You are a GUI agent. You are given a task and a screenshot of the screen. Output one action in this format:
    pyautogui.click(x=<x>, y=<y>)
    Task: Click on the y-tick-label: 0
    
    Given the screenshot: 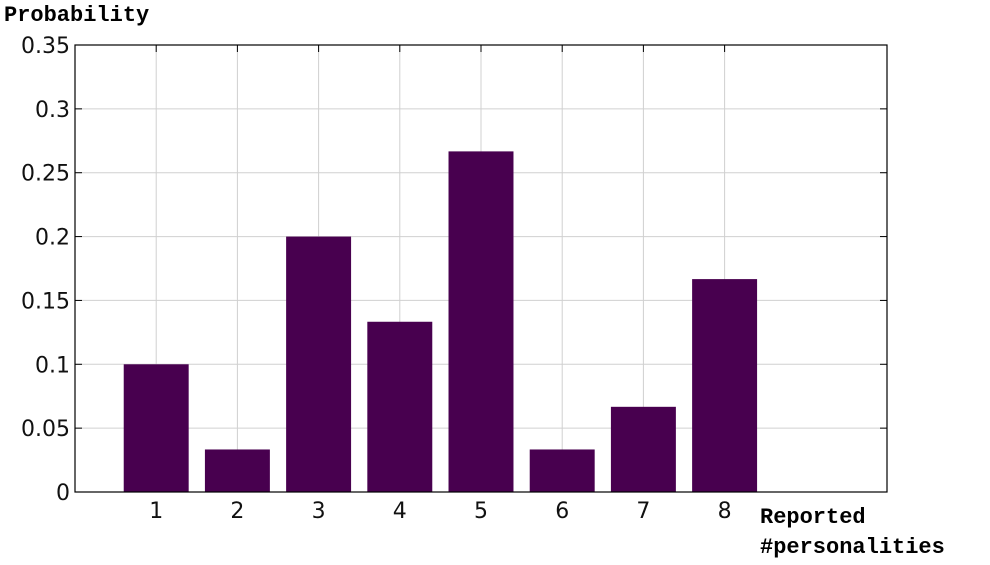 What is the action you would take?
    pyautogui.click(x=63, y=493)
    